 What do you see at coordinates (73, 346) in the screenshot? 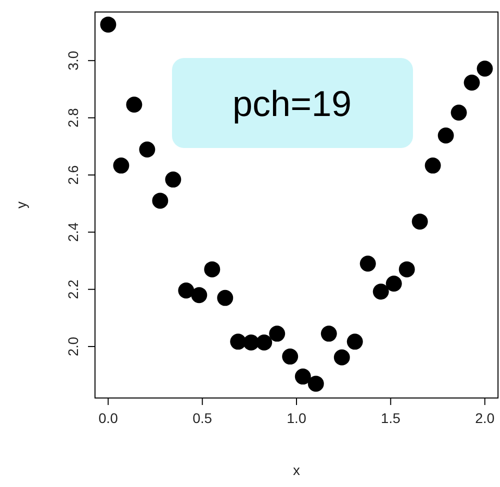
I see `y-tick-label: 2.0` at bounding box center [73, 346].